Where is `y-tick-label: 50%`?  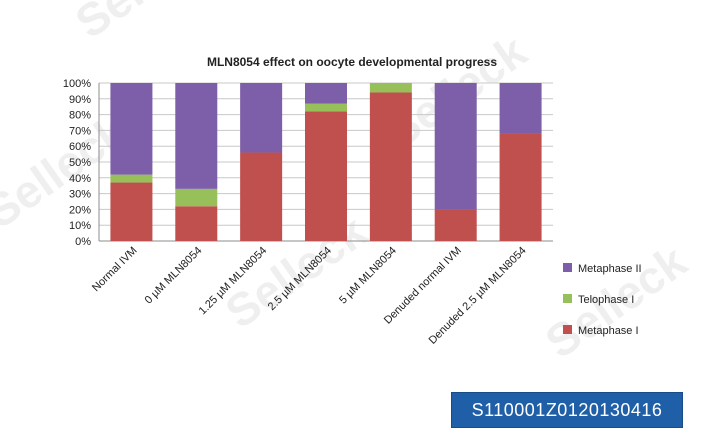 y-tick-label: 50% is located at coordinates (80, 163).